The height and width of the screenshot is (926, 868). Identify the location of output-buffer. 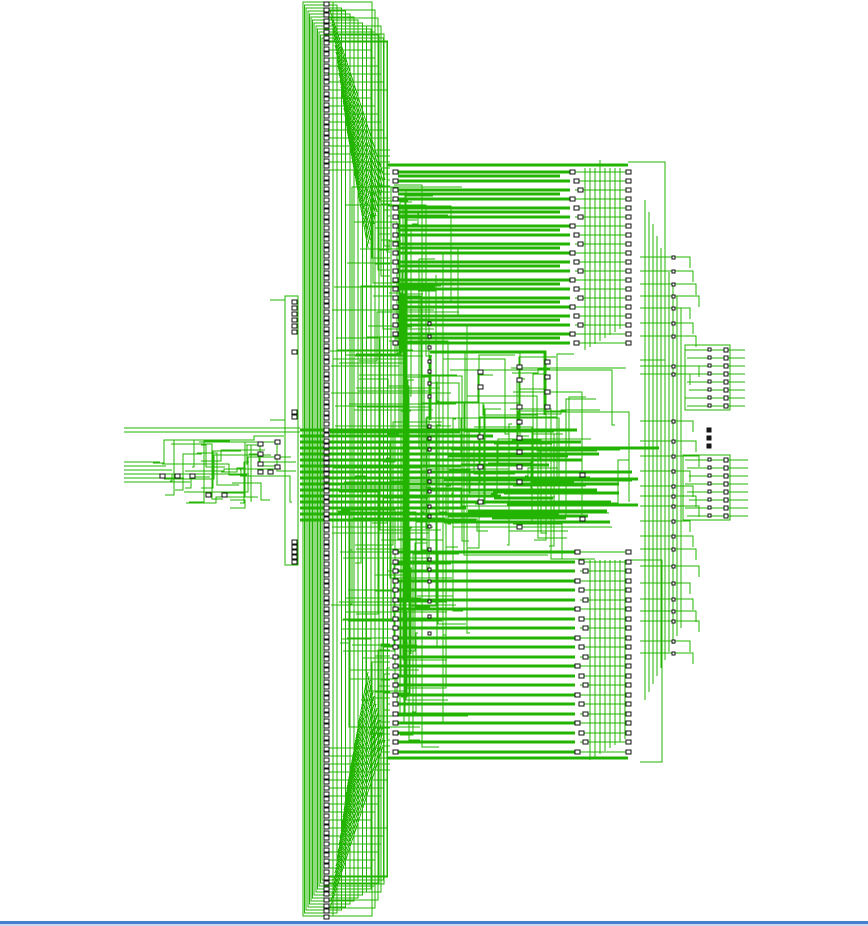
(709, 381).